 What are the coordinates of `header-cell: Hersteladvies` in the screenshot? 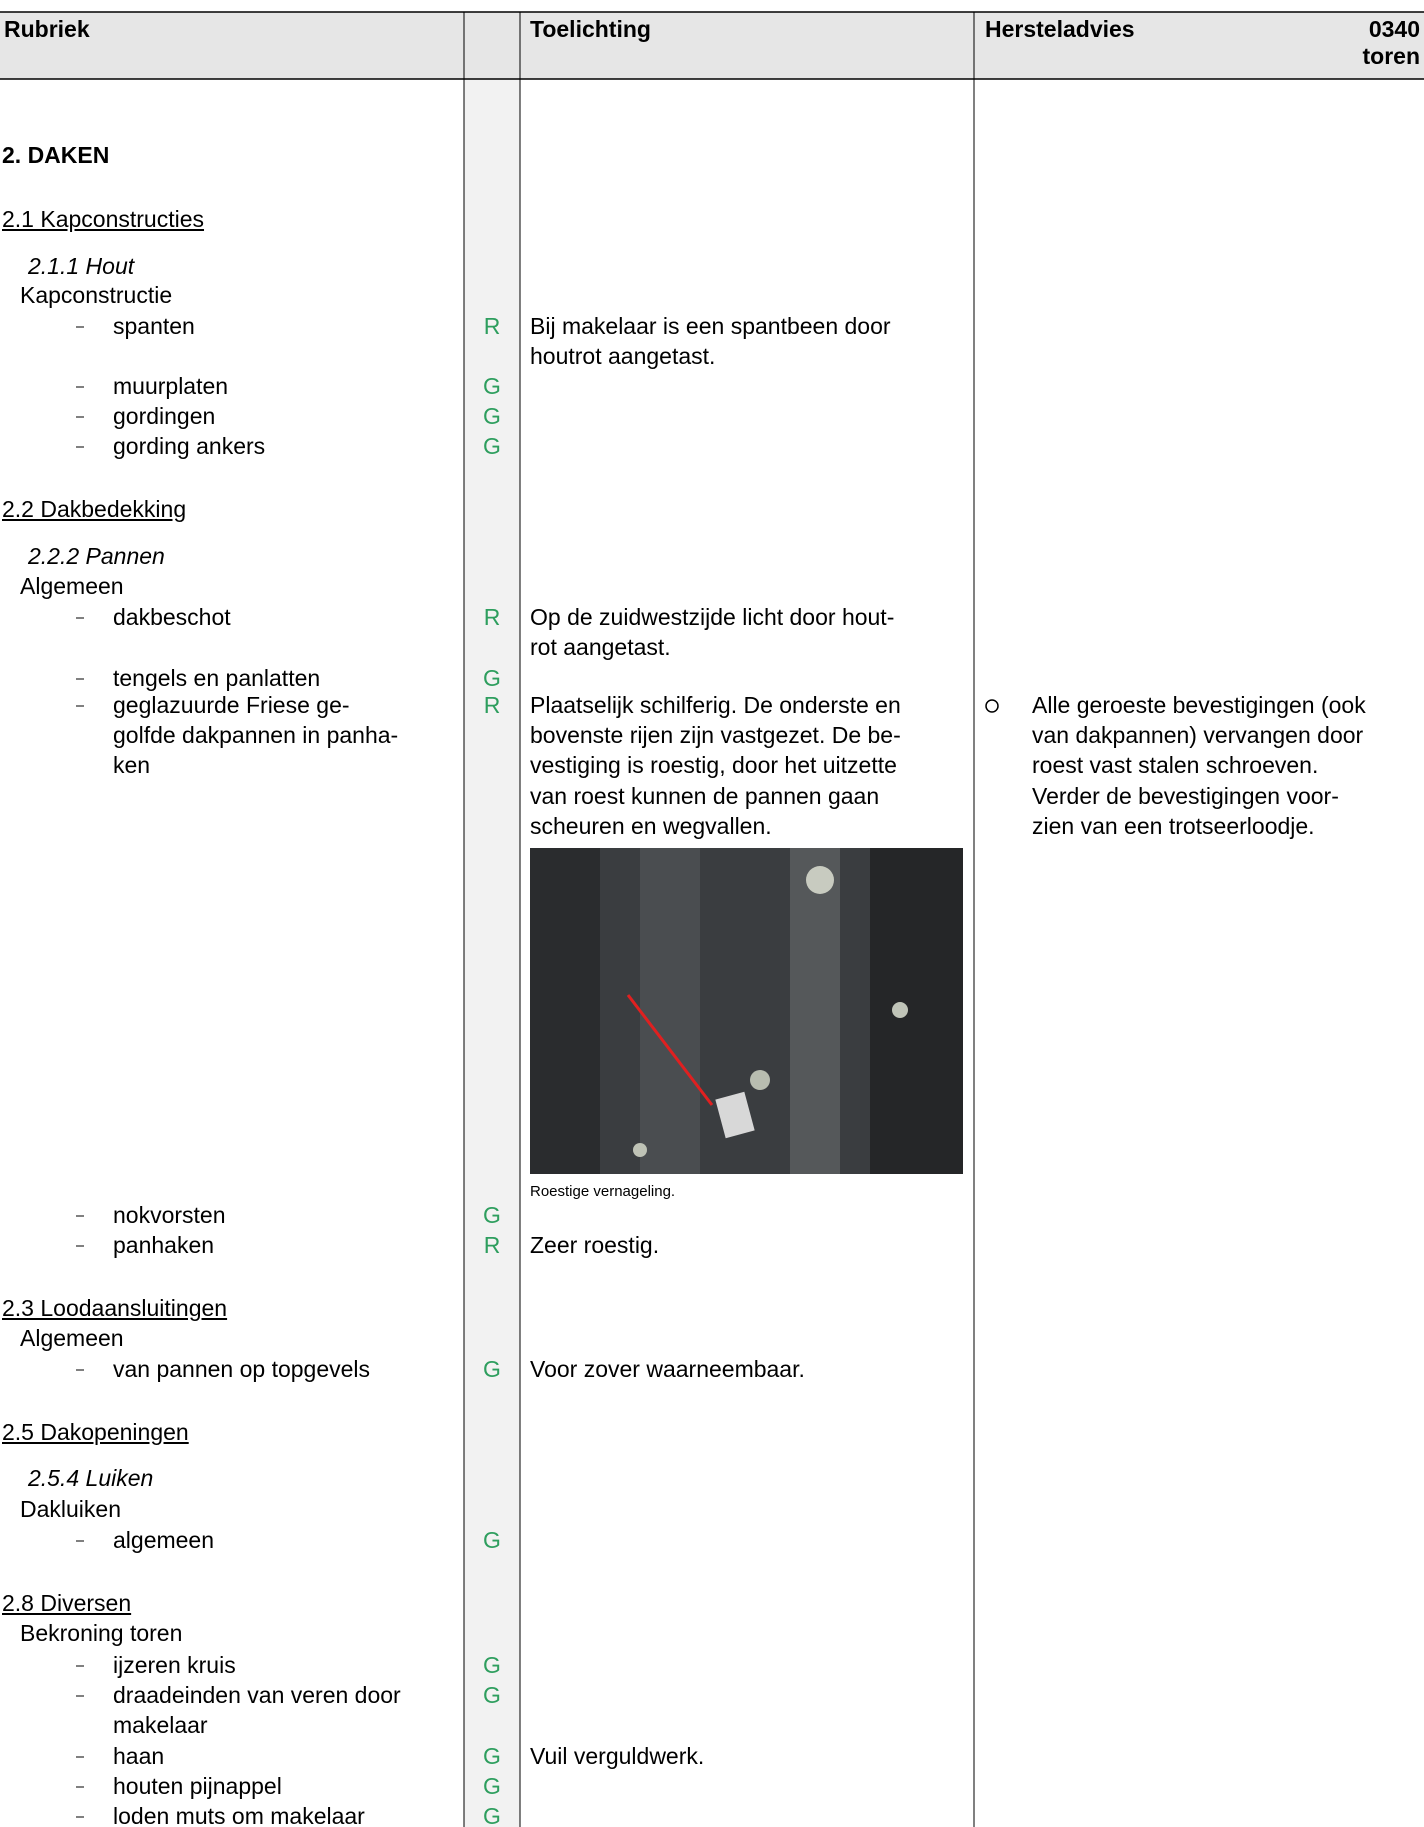 It's located at (1060, 29).